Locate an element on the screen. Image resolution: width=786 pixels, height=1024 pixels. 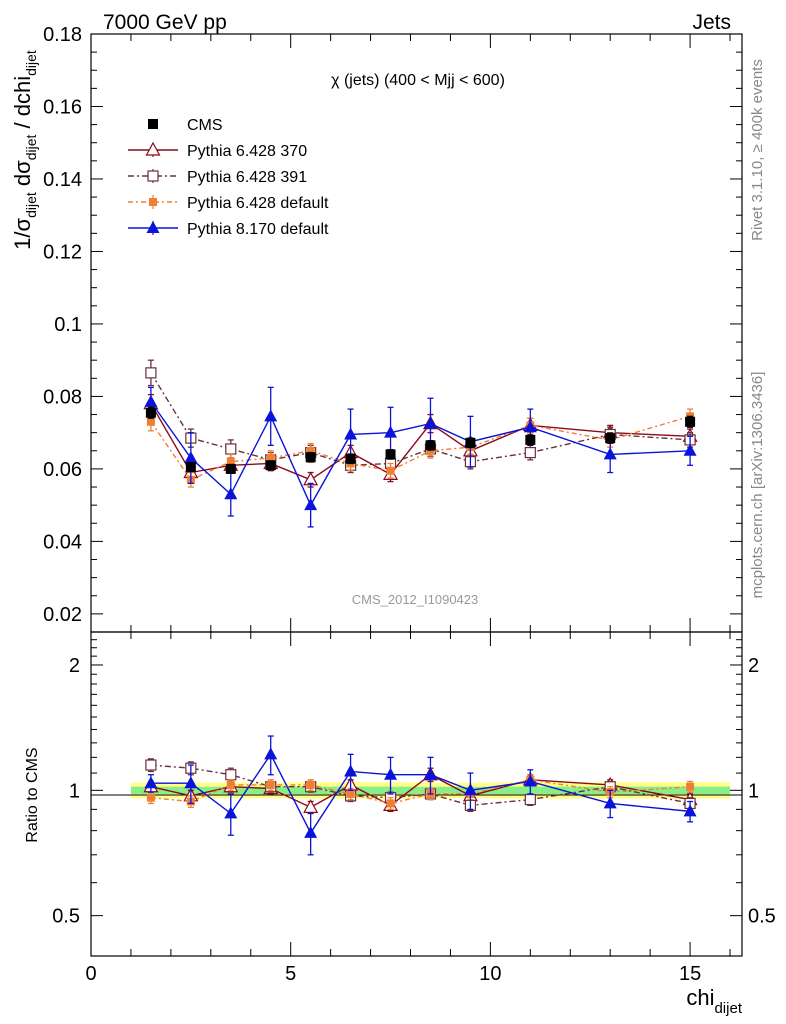
ratio-y-tick-label: 2 is located at coordinates (74, 666).